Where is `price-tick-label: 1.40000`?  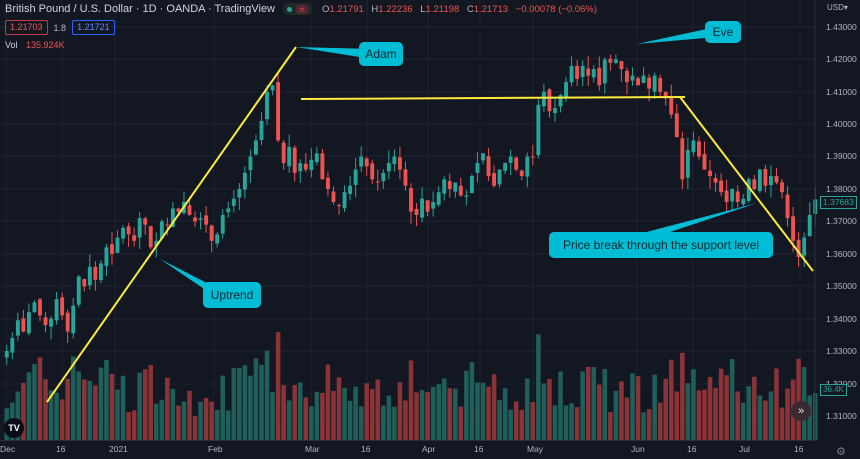
price-tick-label: 1.40000 is located at coordinates (841, 124).